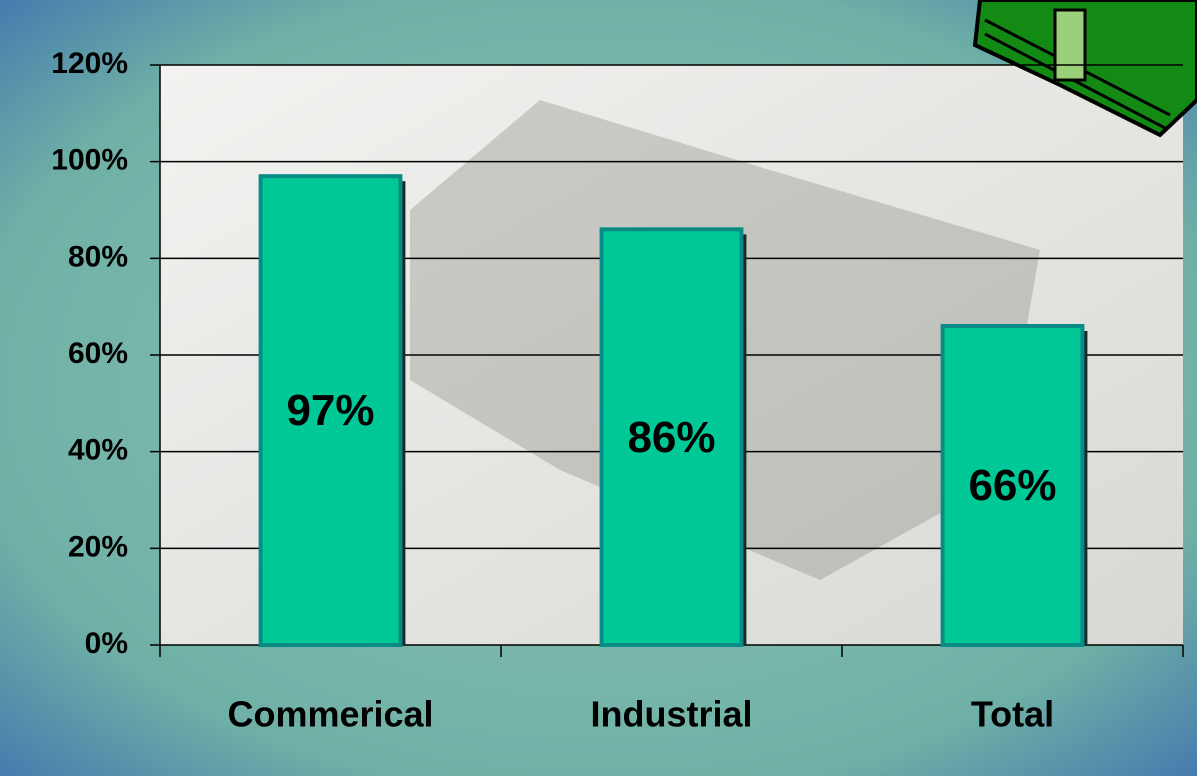 This screenshot has width=1197, height=776. Describe the element at coordinates (98, 353) in the screenshot. I see `y-tick-label: 60%` at that location.